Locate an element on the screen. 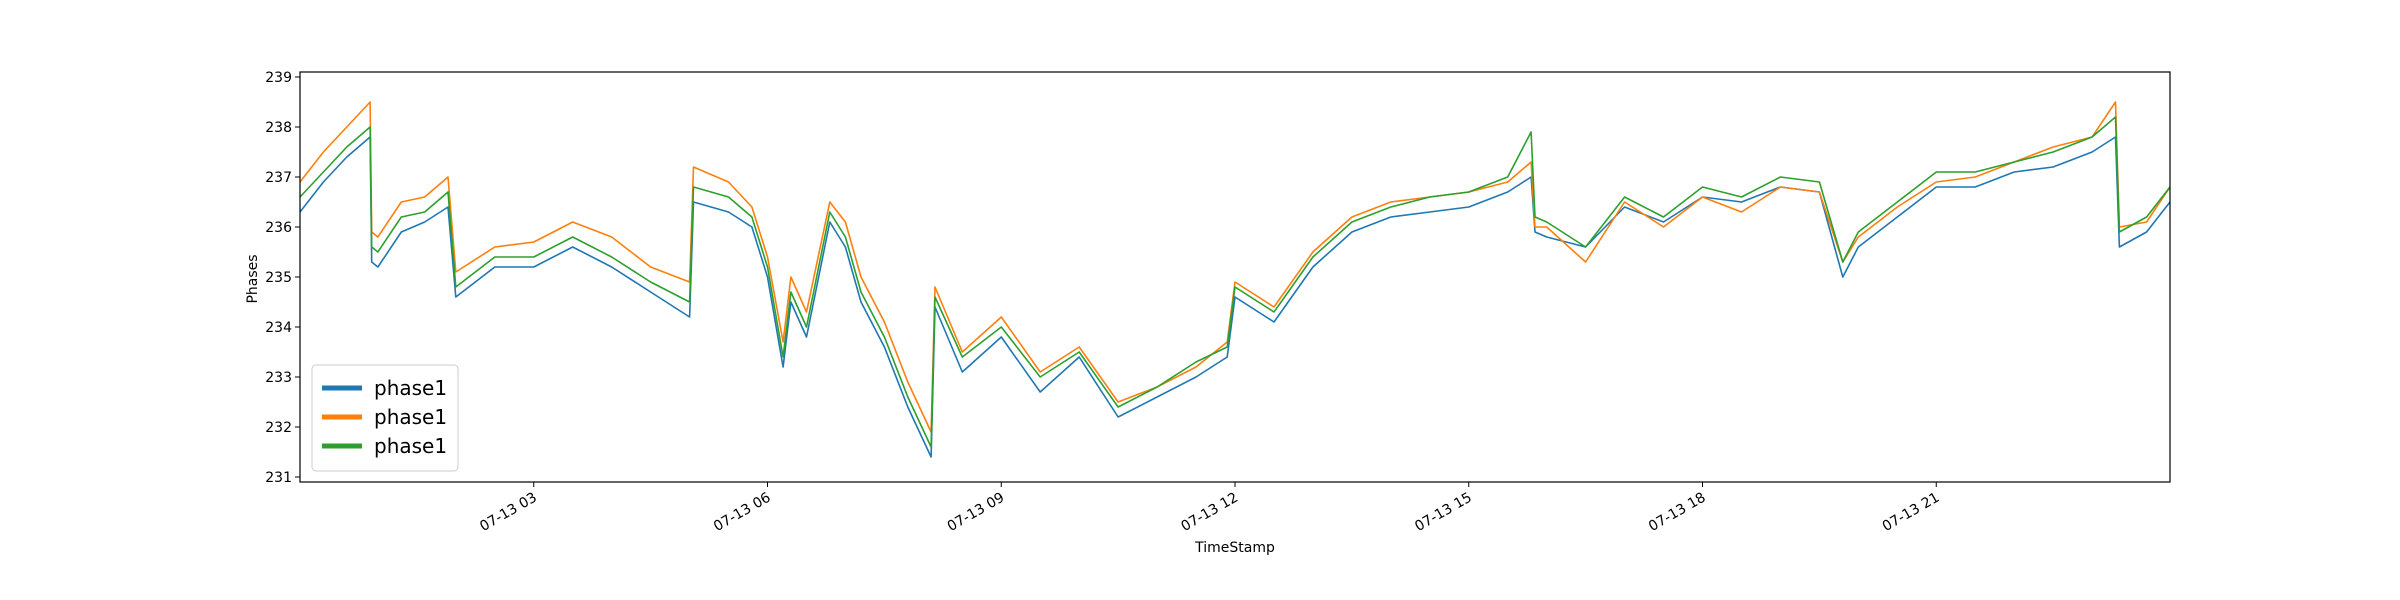 The height and width of the screenshot is (600, 2400). y-tick-label: 239 is located at coordinates (278, 78).